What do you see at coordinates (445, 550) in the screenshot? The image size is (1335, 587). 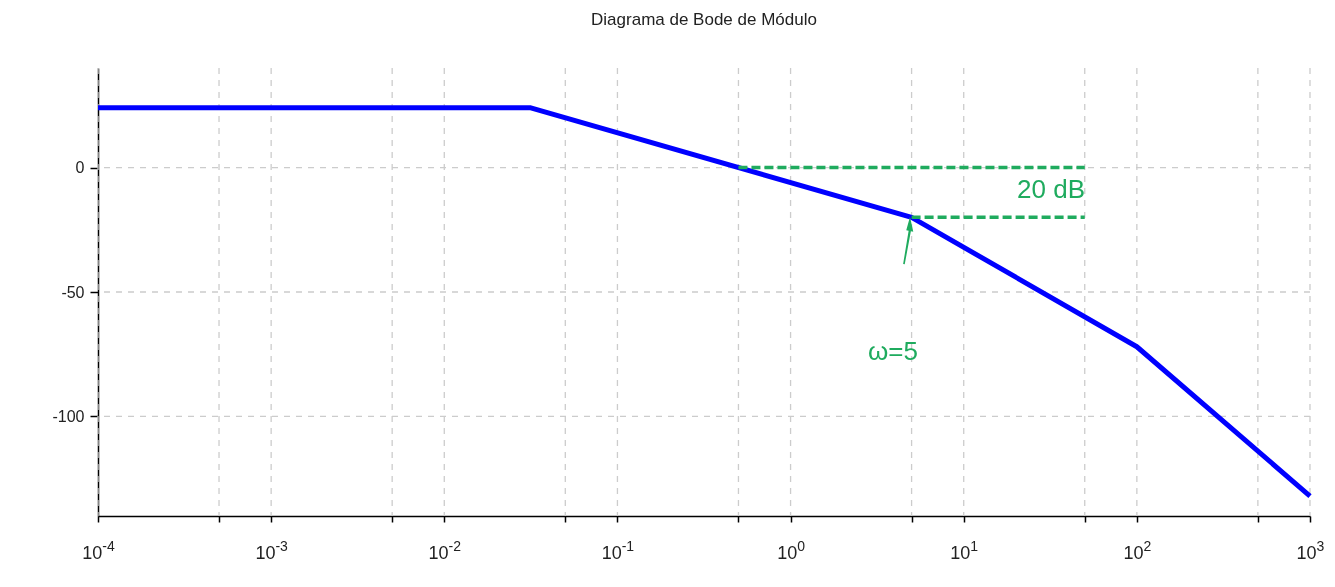 I see `x-tick-label: 10$^{-2}$` at bounding box center [445, 550].